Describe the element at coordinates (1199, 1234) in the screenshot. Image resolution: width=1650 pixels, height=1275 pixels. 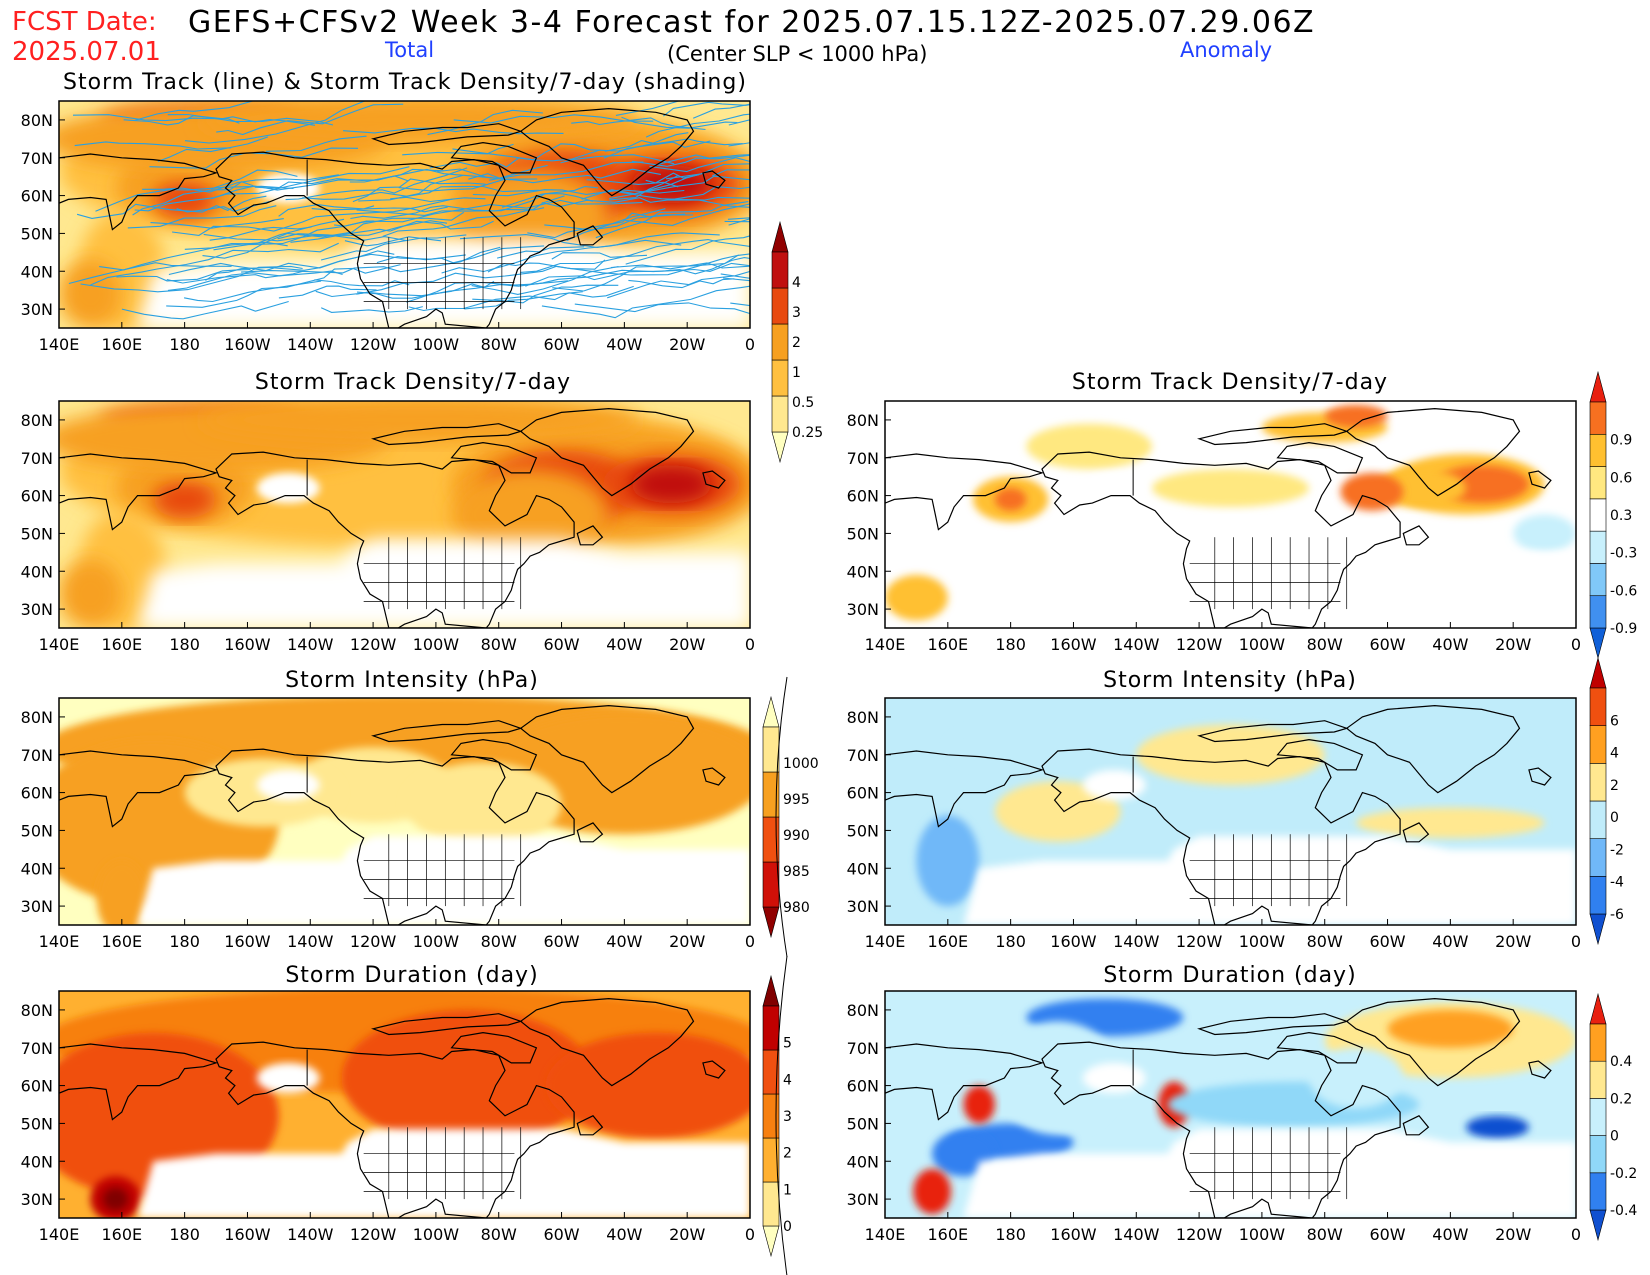
I see `lon-tick-label: 120W` at that location.